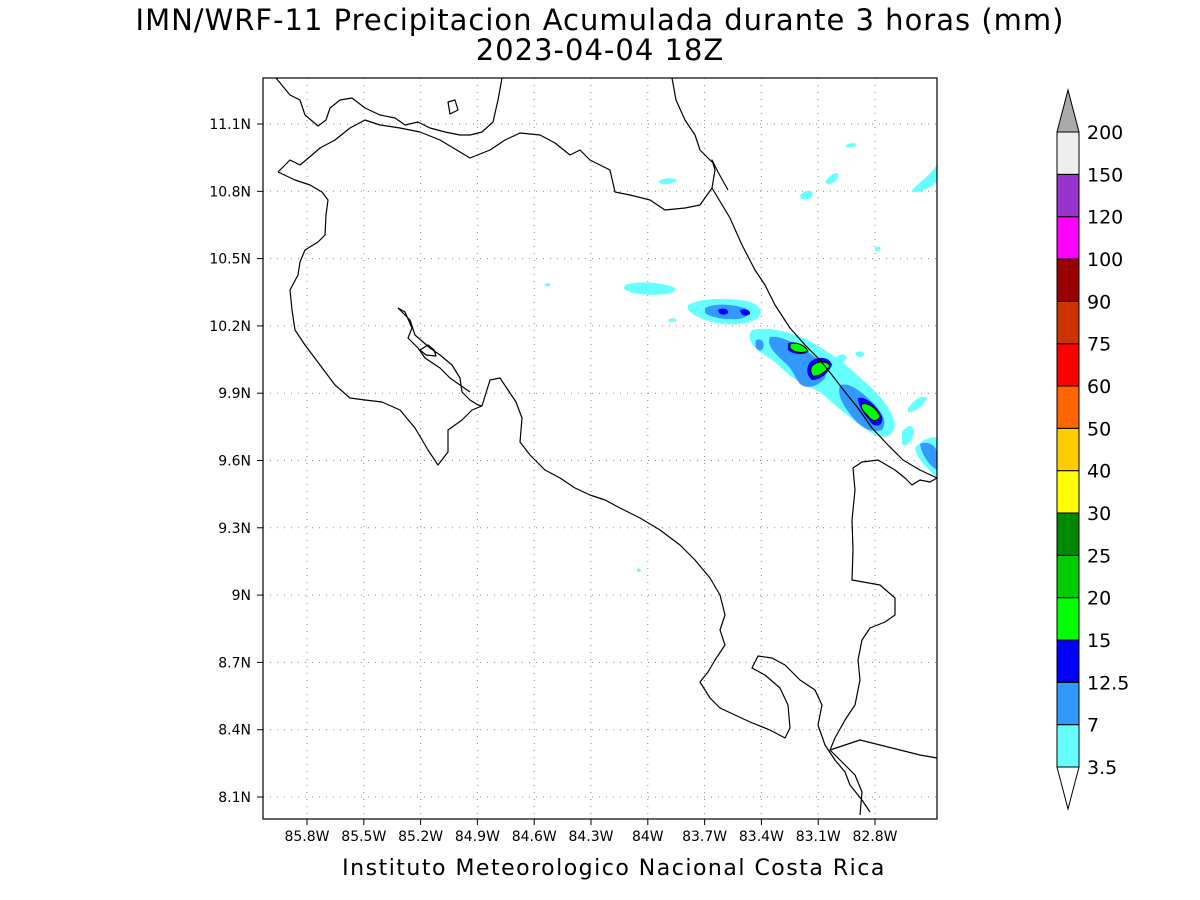 Image resolution: width=1200 pixels, height=900 pixels. What do you see at coordinates (477, 837) in the screenshot?
I see `lon-tick-label: 84.9W` at bounding box center [477, 837].